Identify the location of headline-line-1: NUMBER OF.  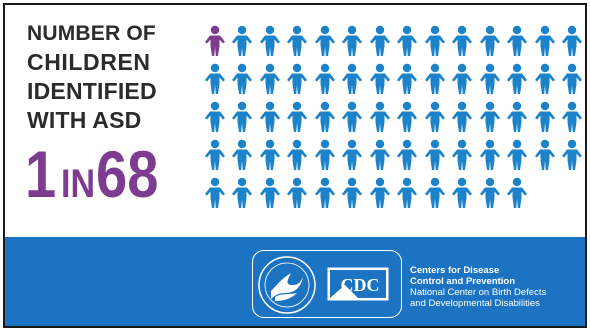
(91, 33).